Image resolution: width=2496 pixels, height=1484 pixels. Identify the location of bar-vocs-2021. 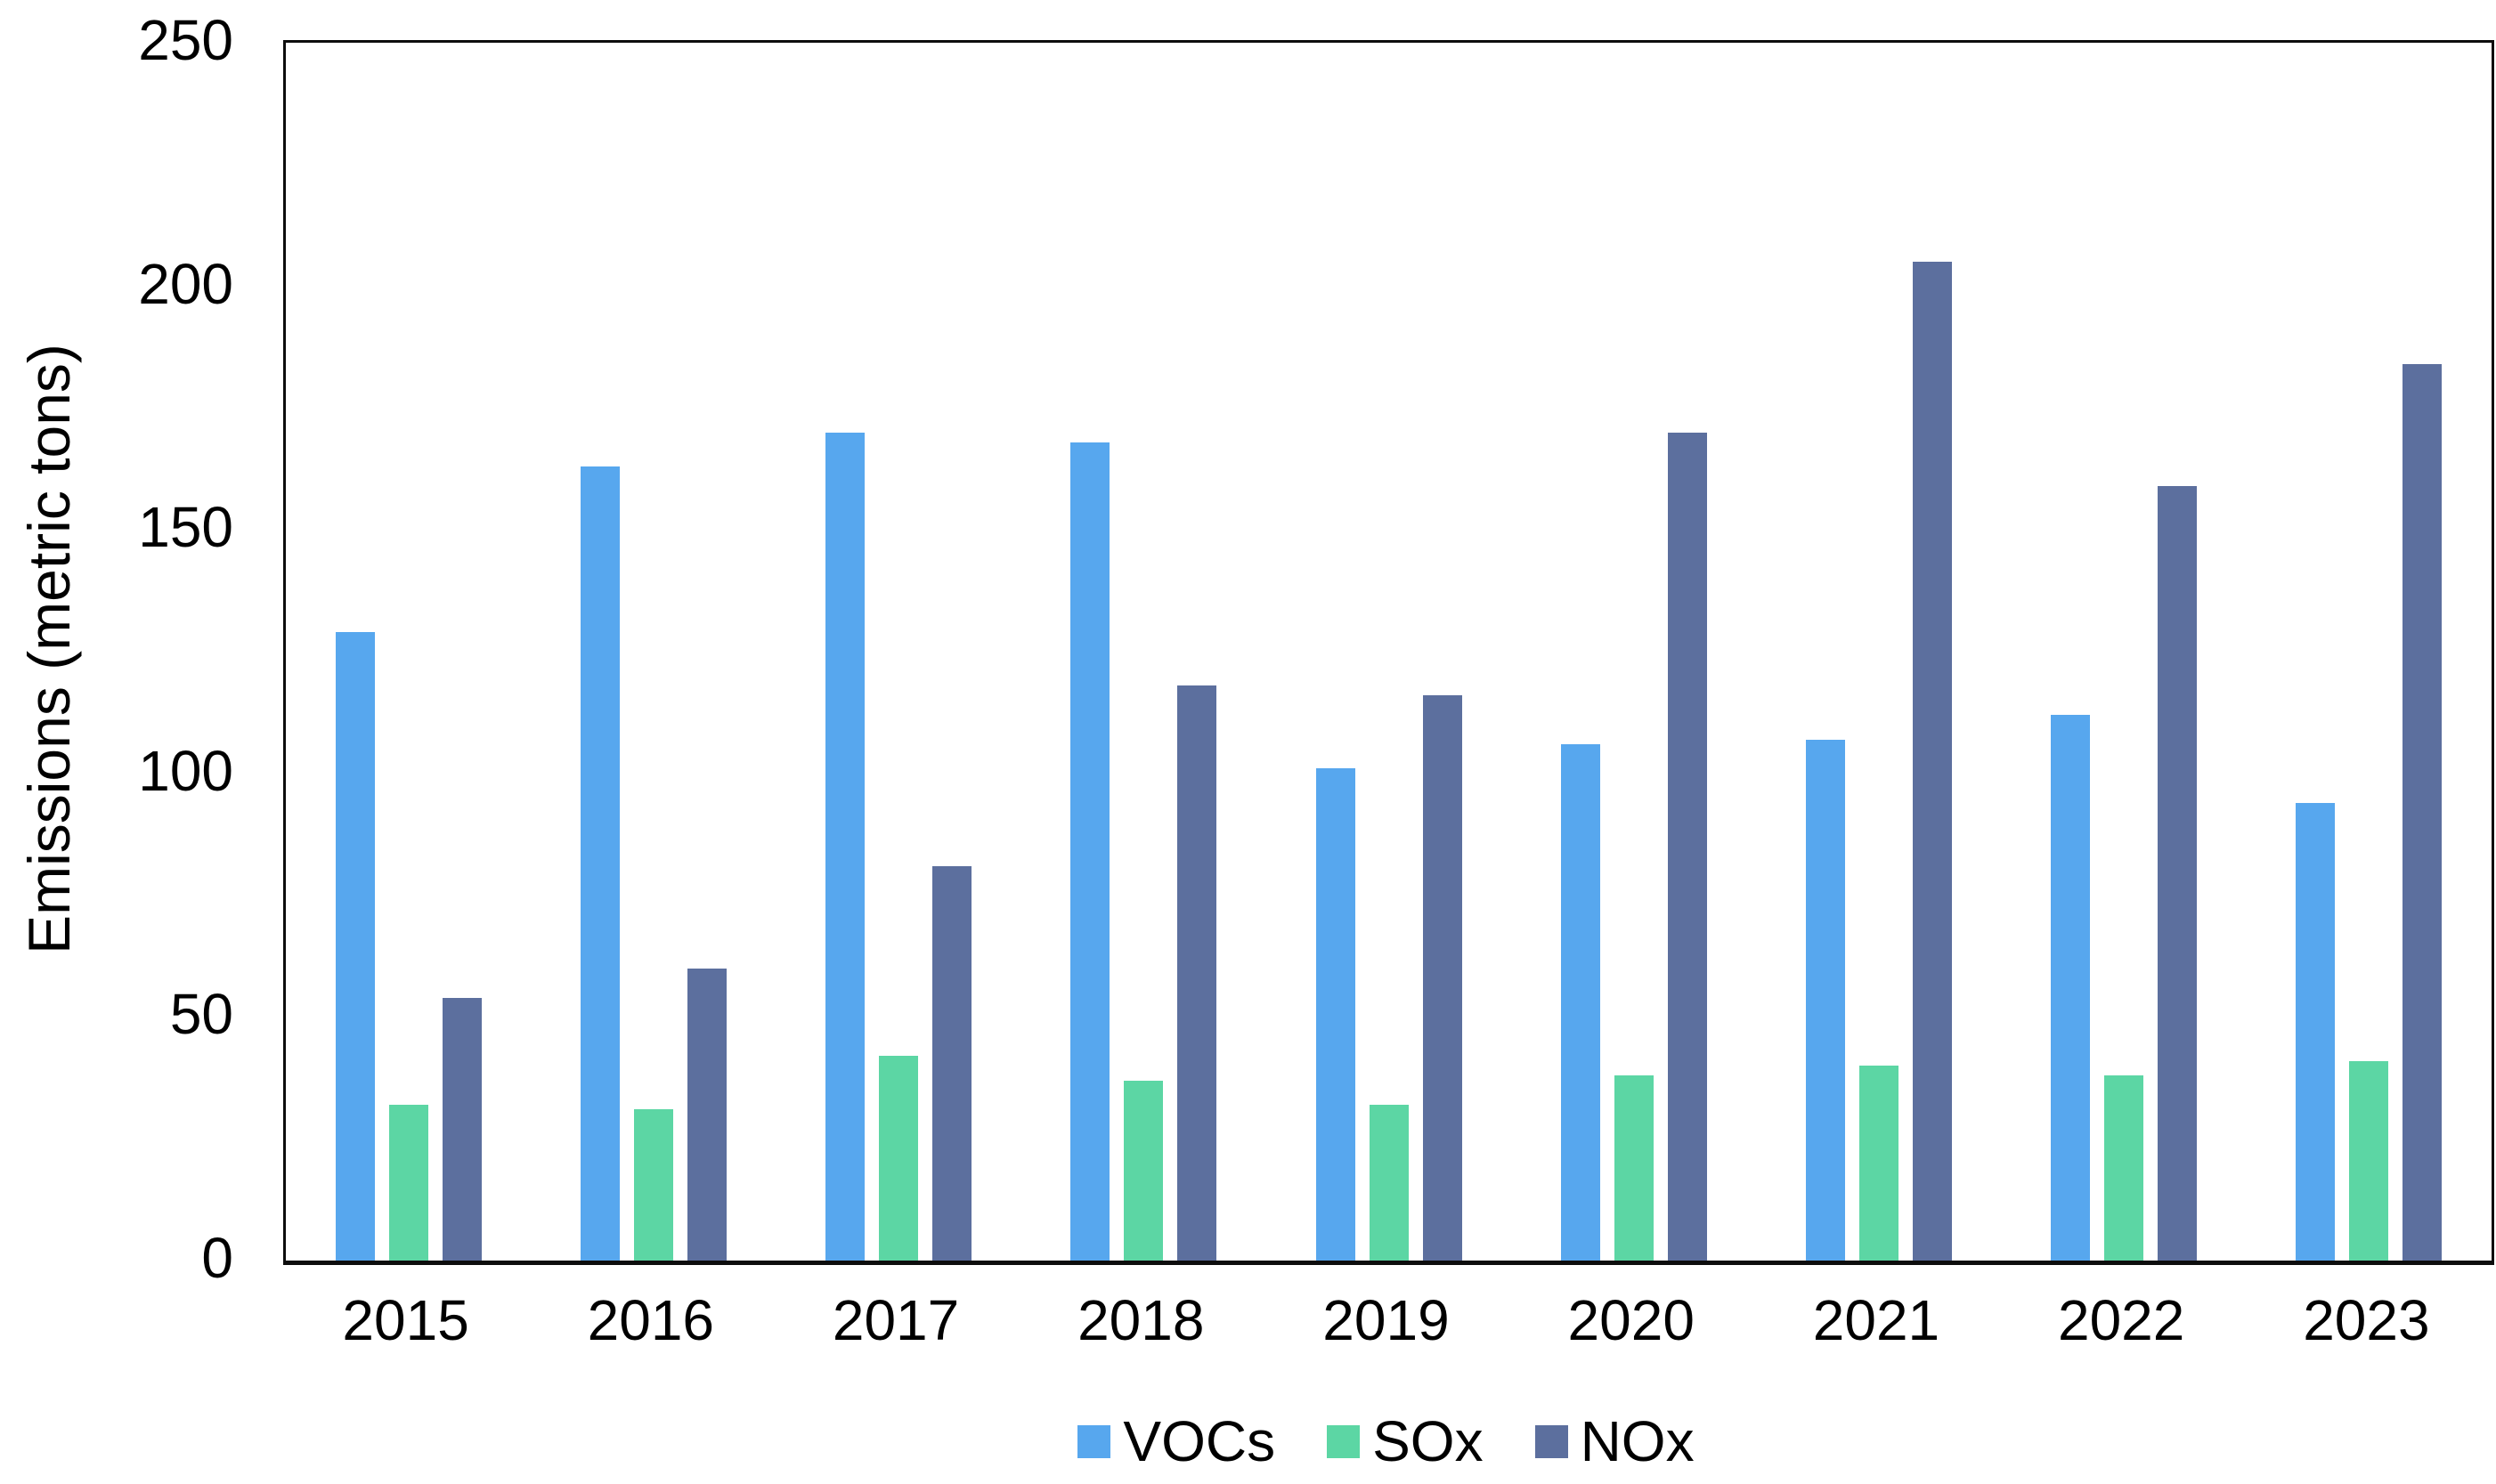
(1825, 1000).